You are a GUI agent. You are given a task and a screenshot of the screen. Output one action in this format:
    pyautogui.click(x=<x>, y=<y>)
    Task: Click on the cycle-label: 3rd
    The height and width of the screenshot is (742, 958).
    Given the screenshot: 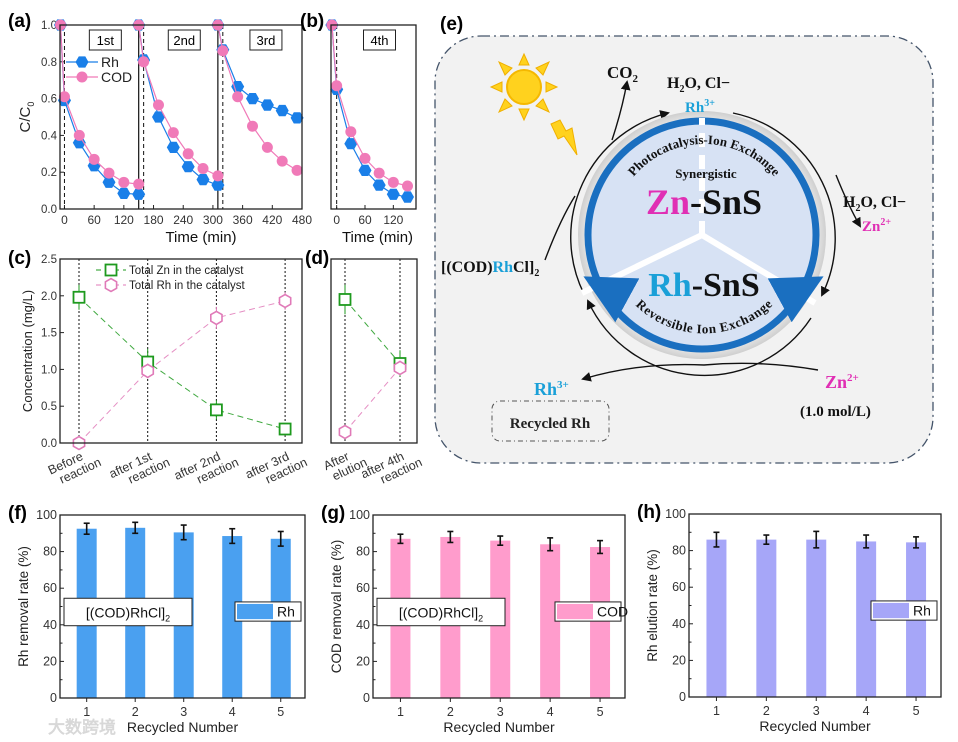 What is the action you would take?
    pyautogui.click(x=266, y=40)
    